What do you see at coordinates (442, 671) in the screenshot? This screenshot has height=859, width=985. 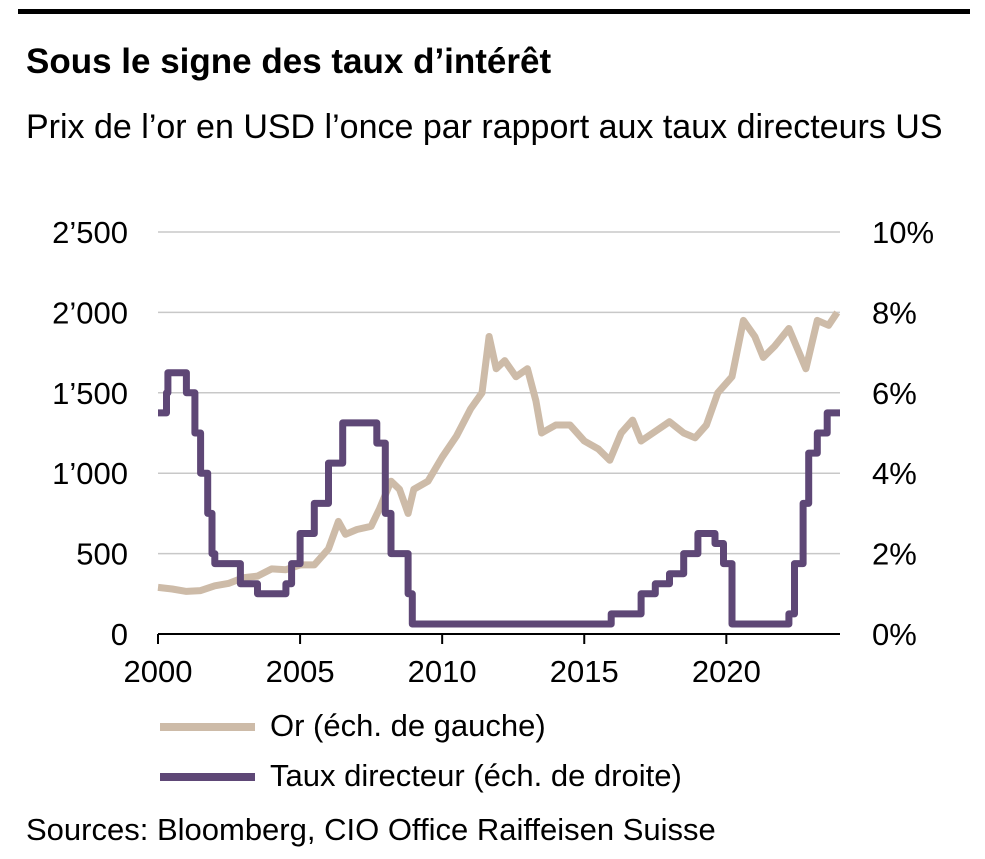 I see `x-tick-label: 2010` at bounding box center [442, 671].